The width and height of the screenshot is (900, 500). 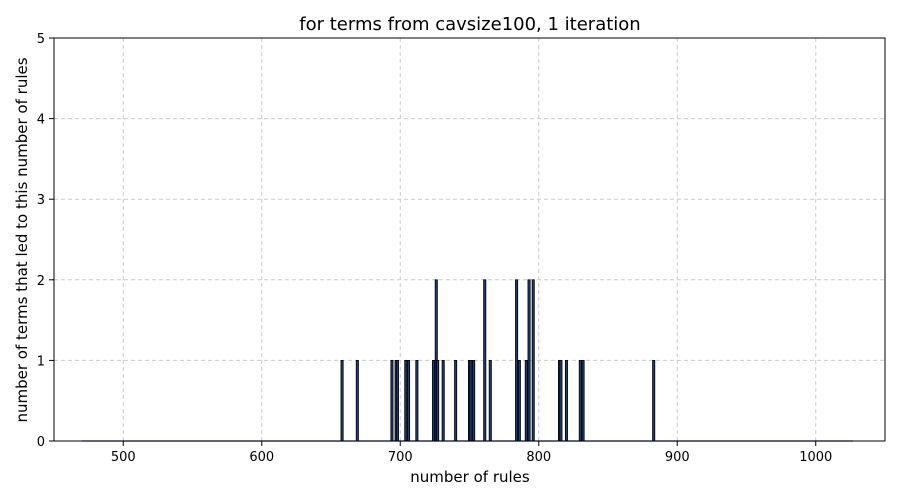 What do you see at coordinates (538, 457) in the screenshot?
I see `x-tick-label: 800` at bounding box center [538, 457].